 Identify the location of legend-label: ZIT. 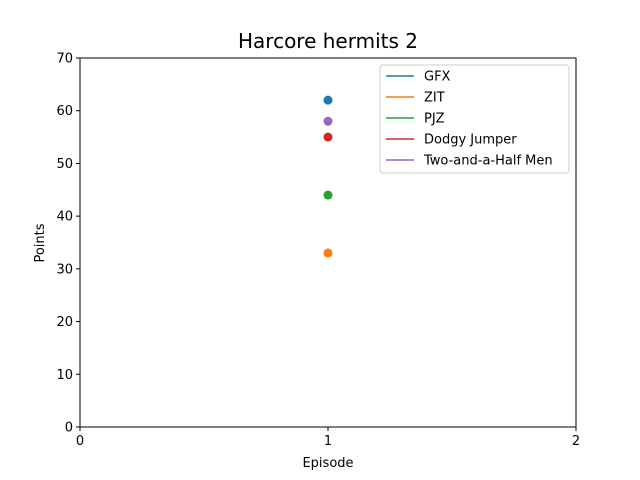
(434, 98).